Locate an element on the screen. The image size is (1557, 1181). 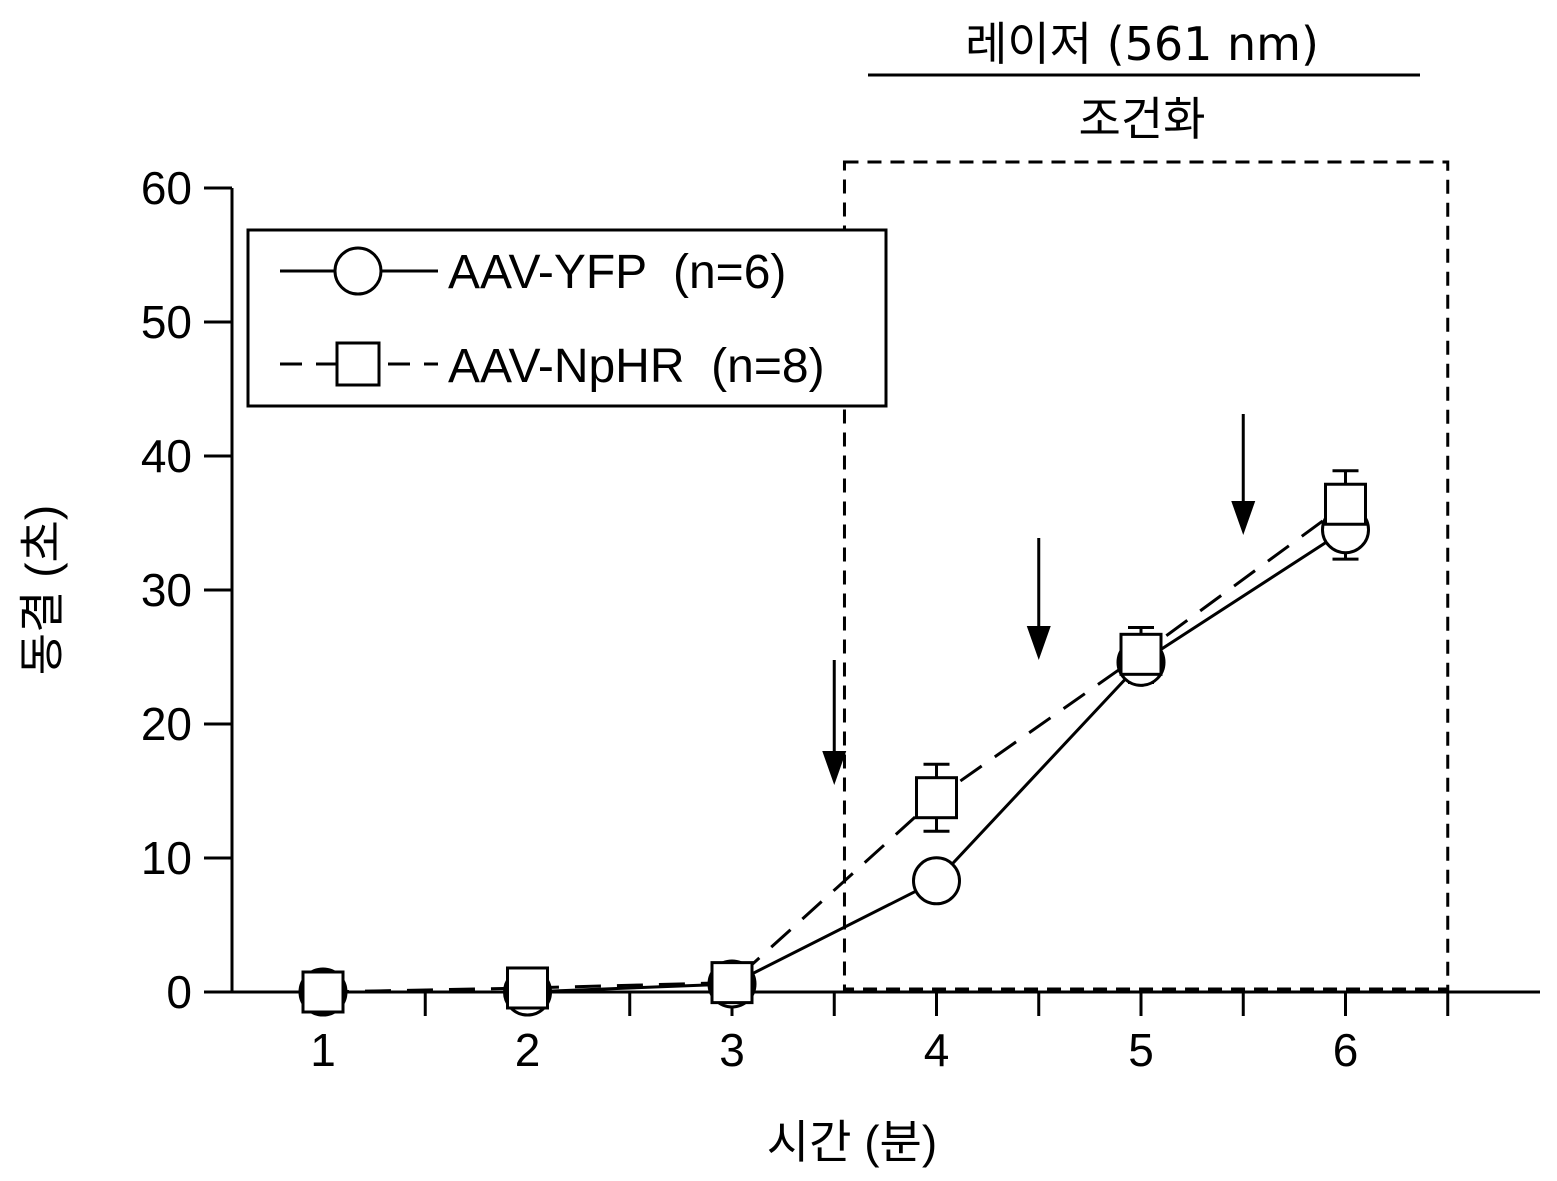
x-tick-label: 3 is located at coordinates (732, 1050).